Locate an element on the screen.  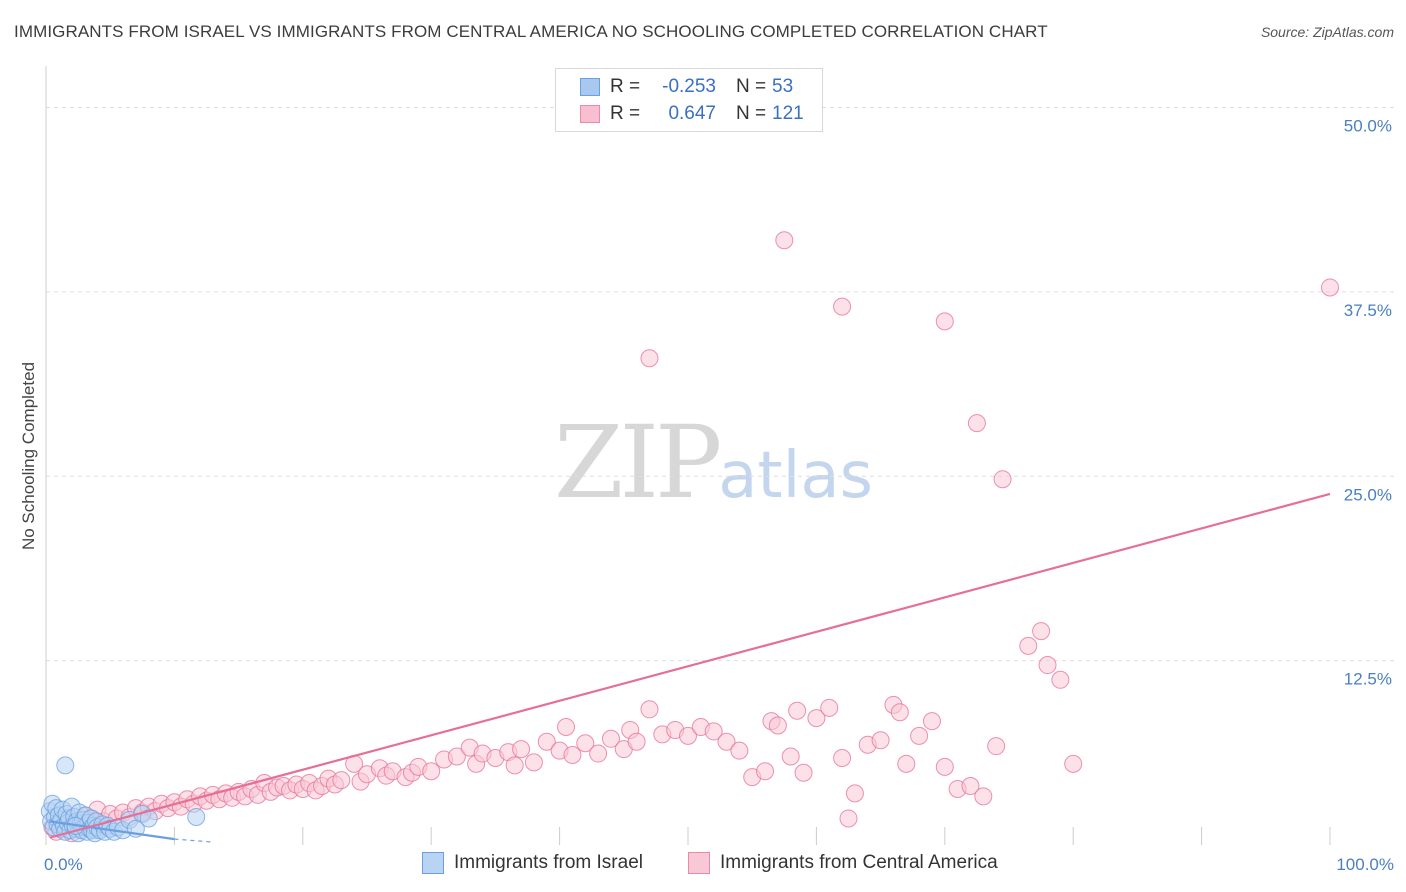
r-value: -0.253 is located at coordinates (689, 86).